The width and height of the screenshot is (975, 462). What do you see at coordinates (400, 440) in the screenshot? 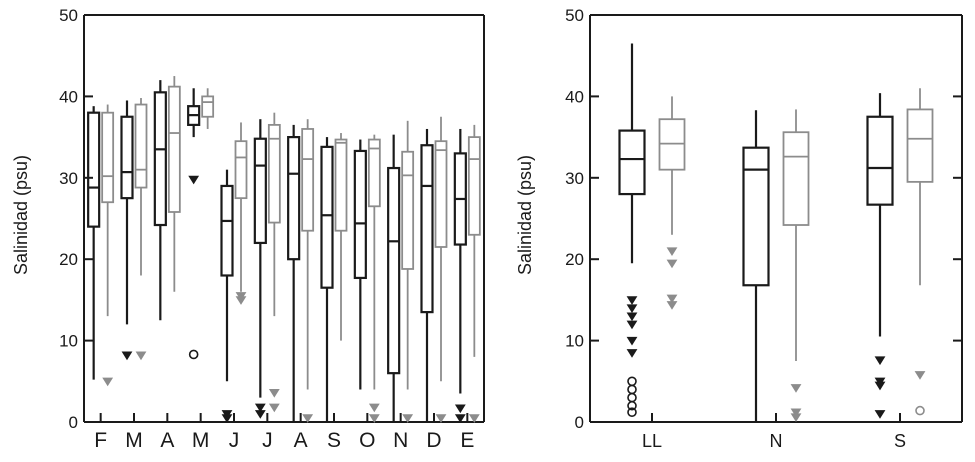
I see `x-tick-label: N` at bounding box center [400, 440].